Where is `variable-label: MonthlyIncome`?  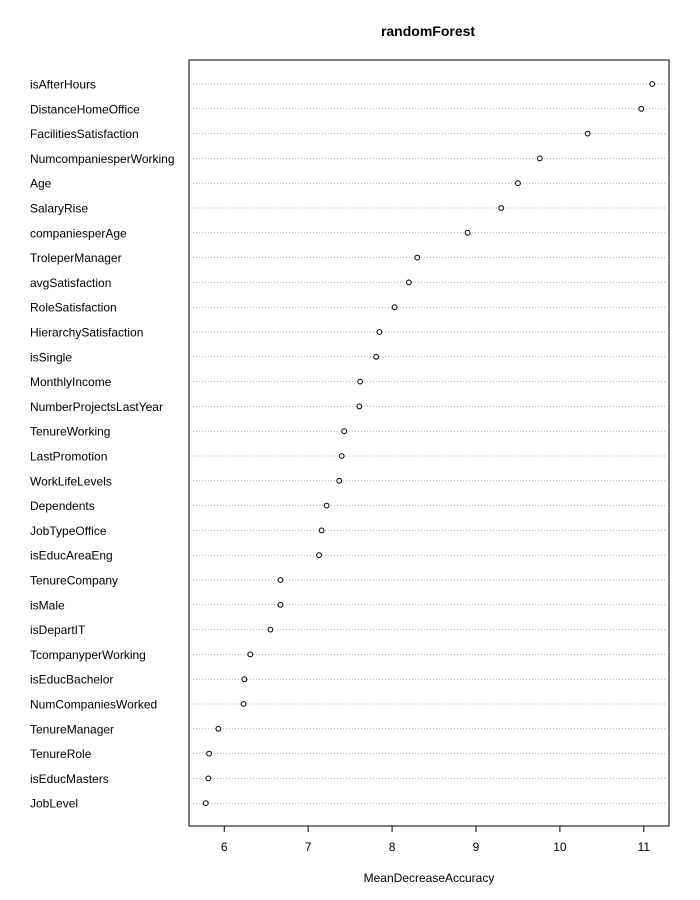
variable-label: MonthlyIncome is located at coordinates (71, 382).